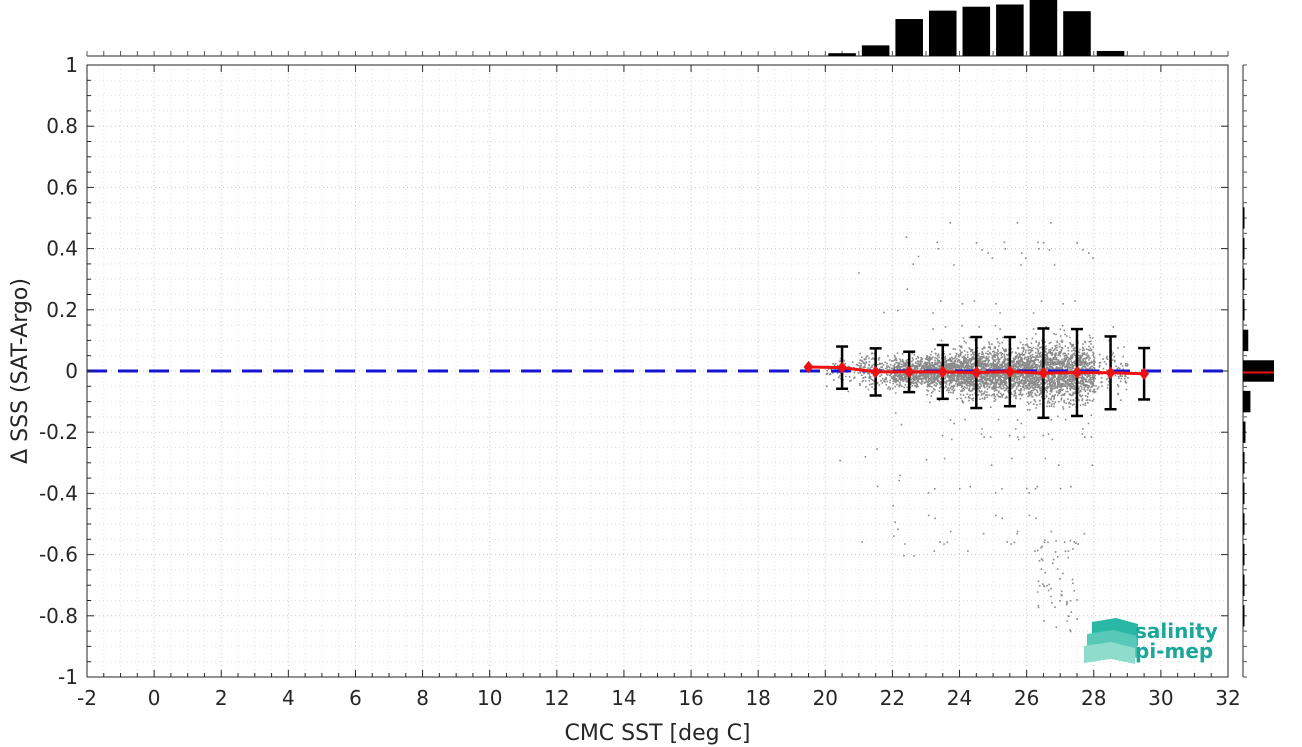  I want to click on x-tick-label: -2, so click(87, 698).